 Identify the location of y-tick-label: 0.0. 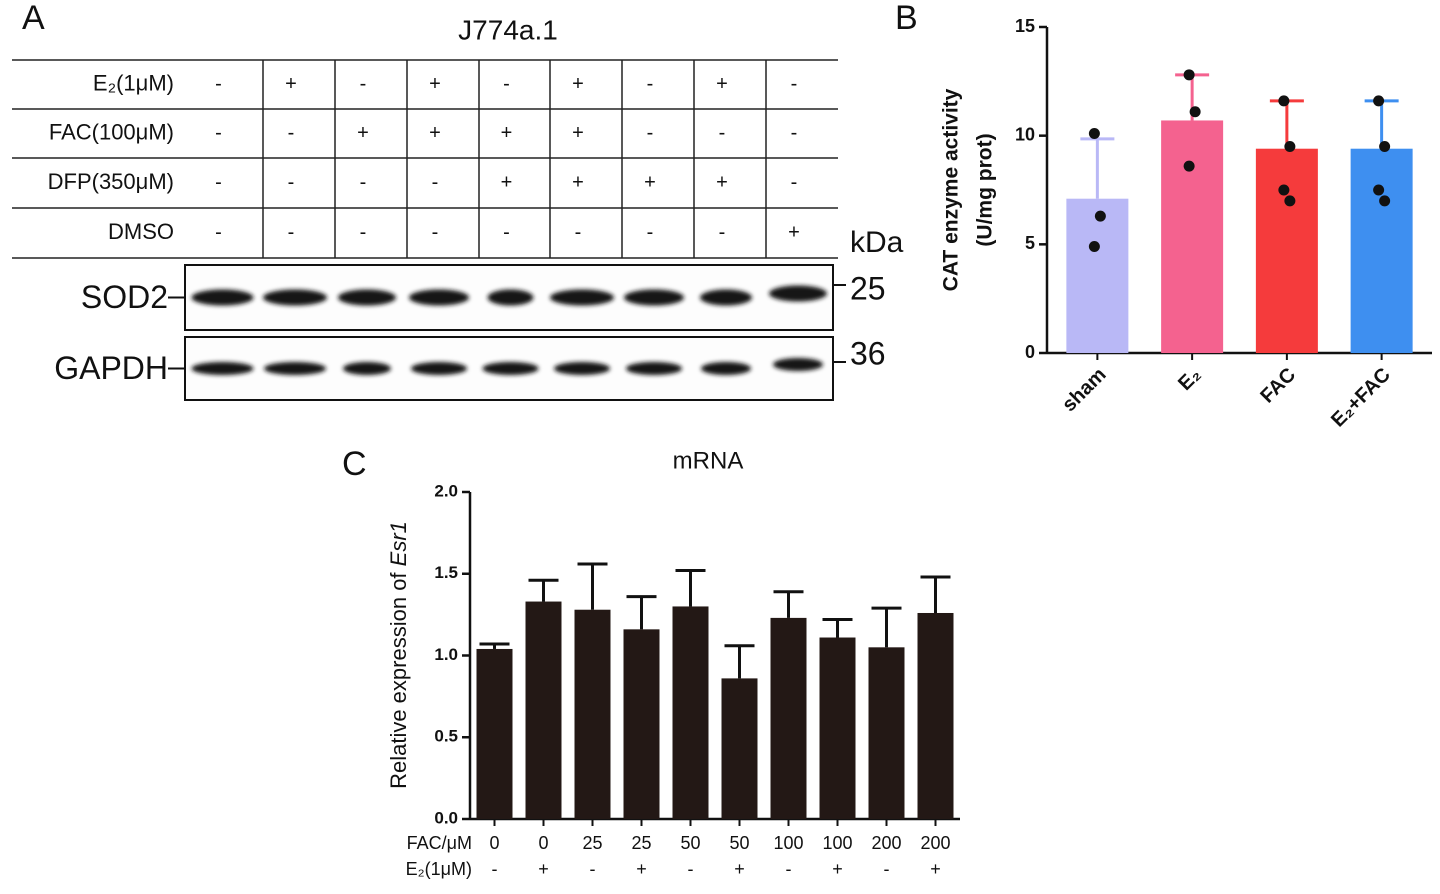
(446, 817).